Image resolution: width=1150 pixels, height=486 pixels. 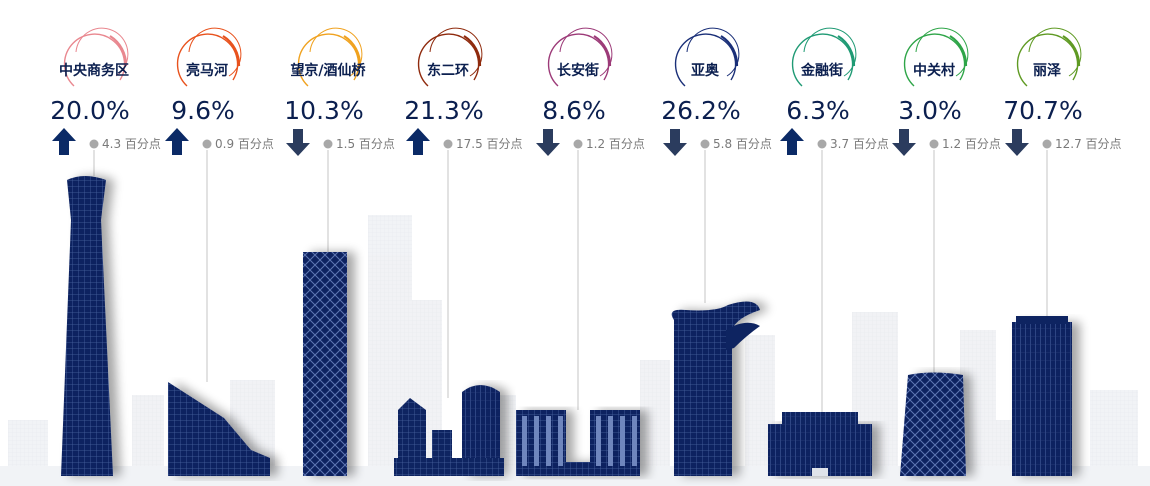 What do you see at coordinates (94, 71) in the screenshot?
I see `district-label: 中央商务区` at bounding box center [94, 71].